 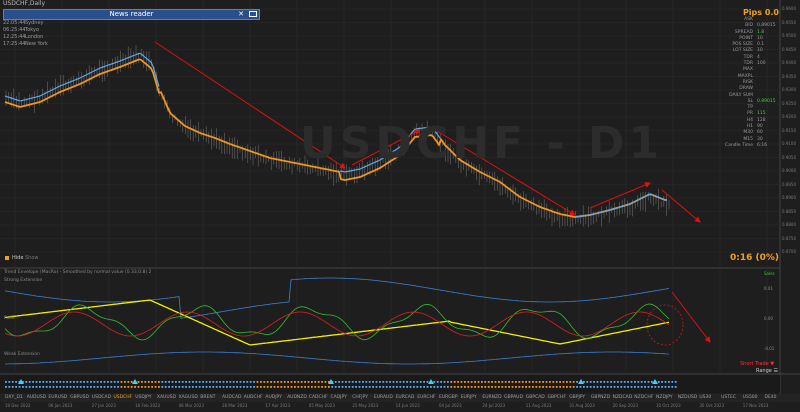 I want to click on date-tick: 24 Jul 2023, so click(x=494, y=405).